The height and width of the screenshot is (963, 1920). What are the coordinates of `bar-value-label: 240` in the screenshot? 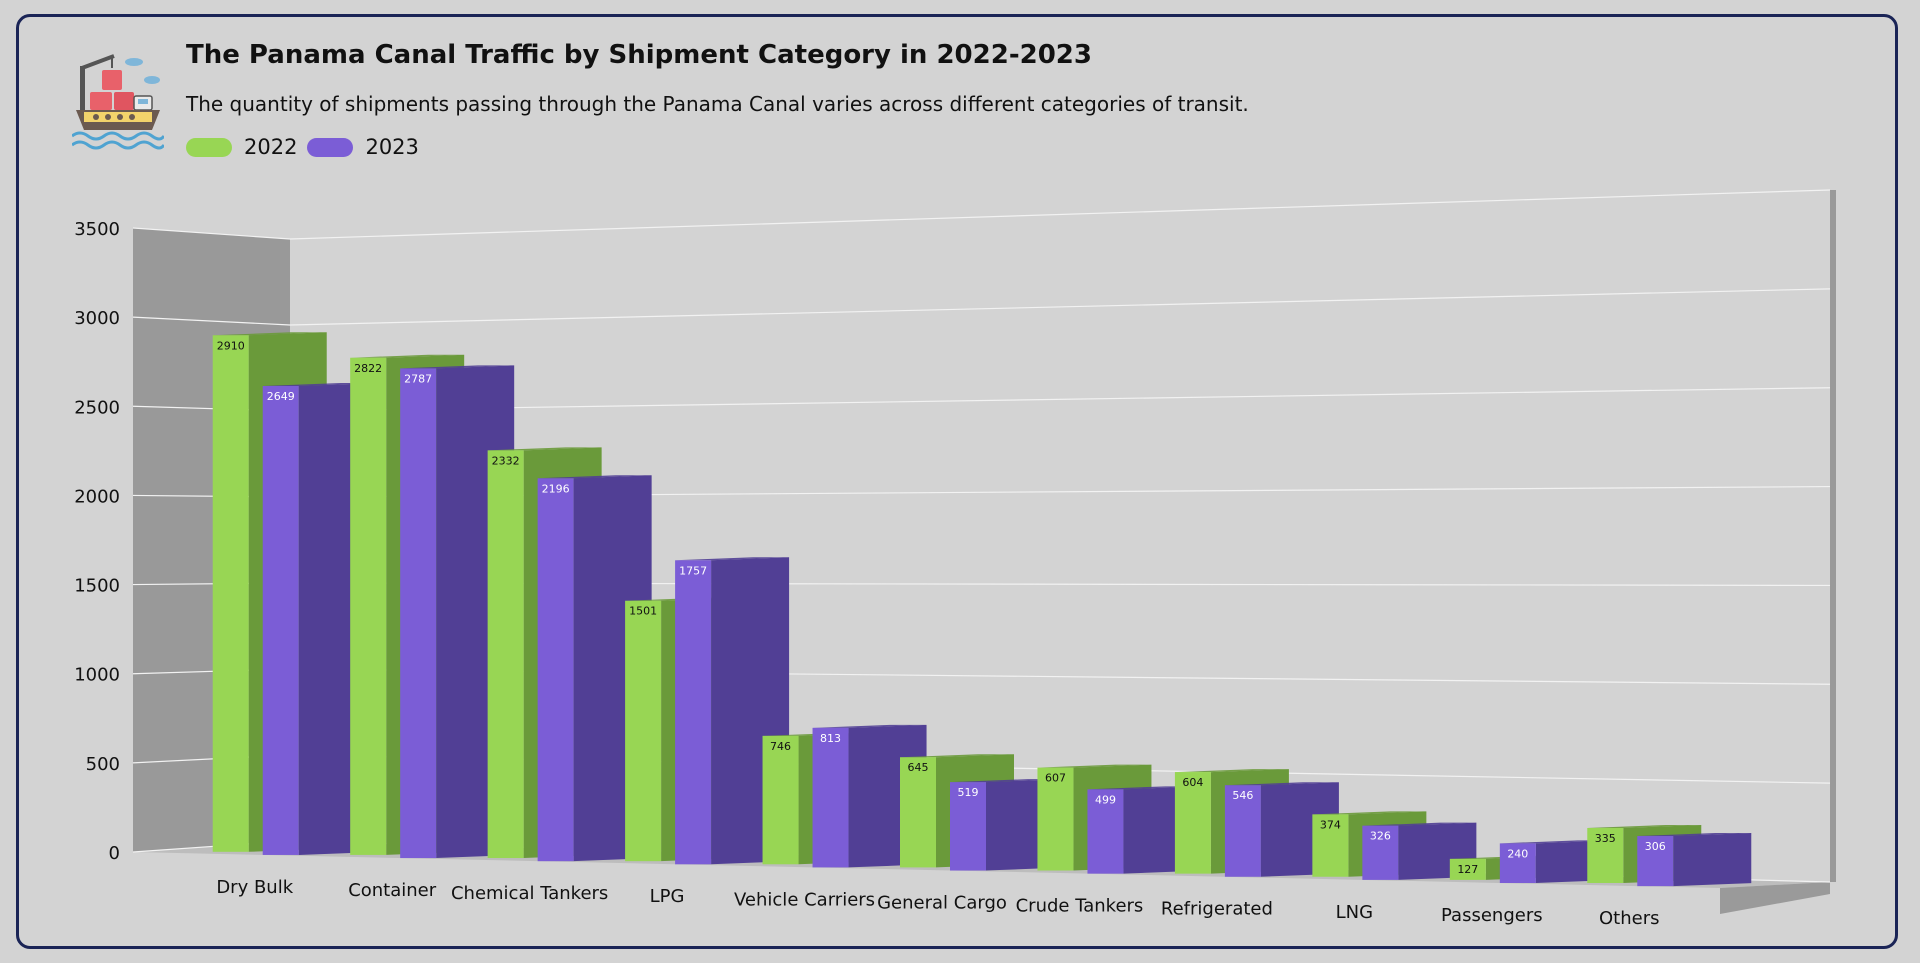 It's located at (1517, 853).